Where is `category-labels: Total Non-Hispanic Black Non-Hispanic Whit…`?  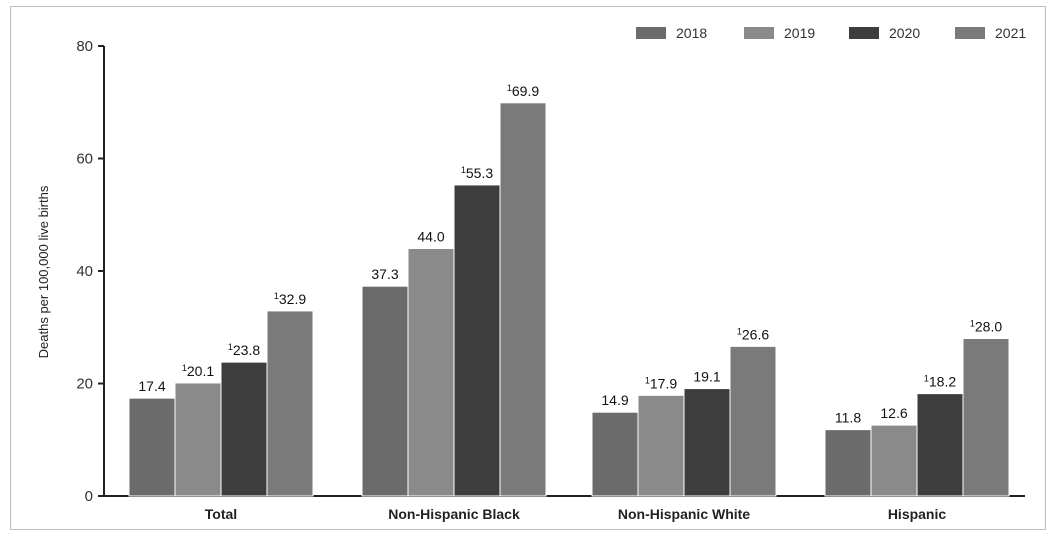 category-labels: Total Non-Hispanic Black Non-Hispanic Whit… is located at coordinates (576, 514).